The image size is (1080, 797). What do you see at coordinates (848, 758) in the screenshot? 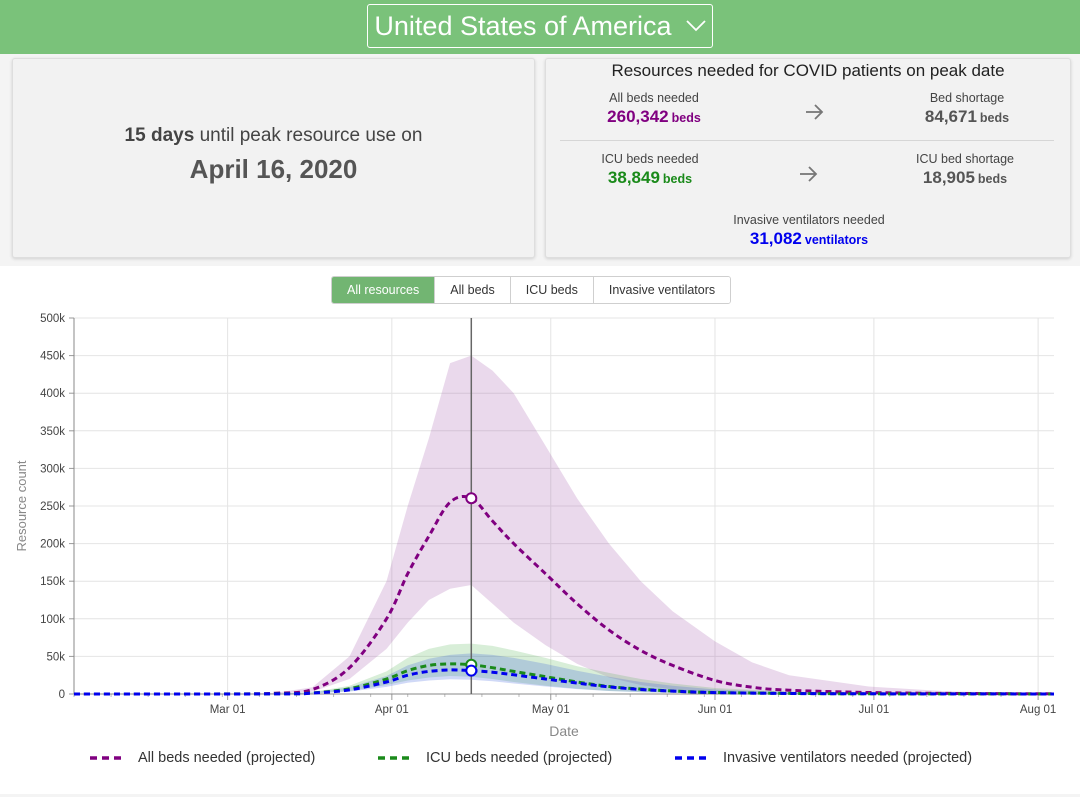
I see `legend-label-ventilators: Invasive ventilators needed (projected)` at bounding box center [848, 758].